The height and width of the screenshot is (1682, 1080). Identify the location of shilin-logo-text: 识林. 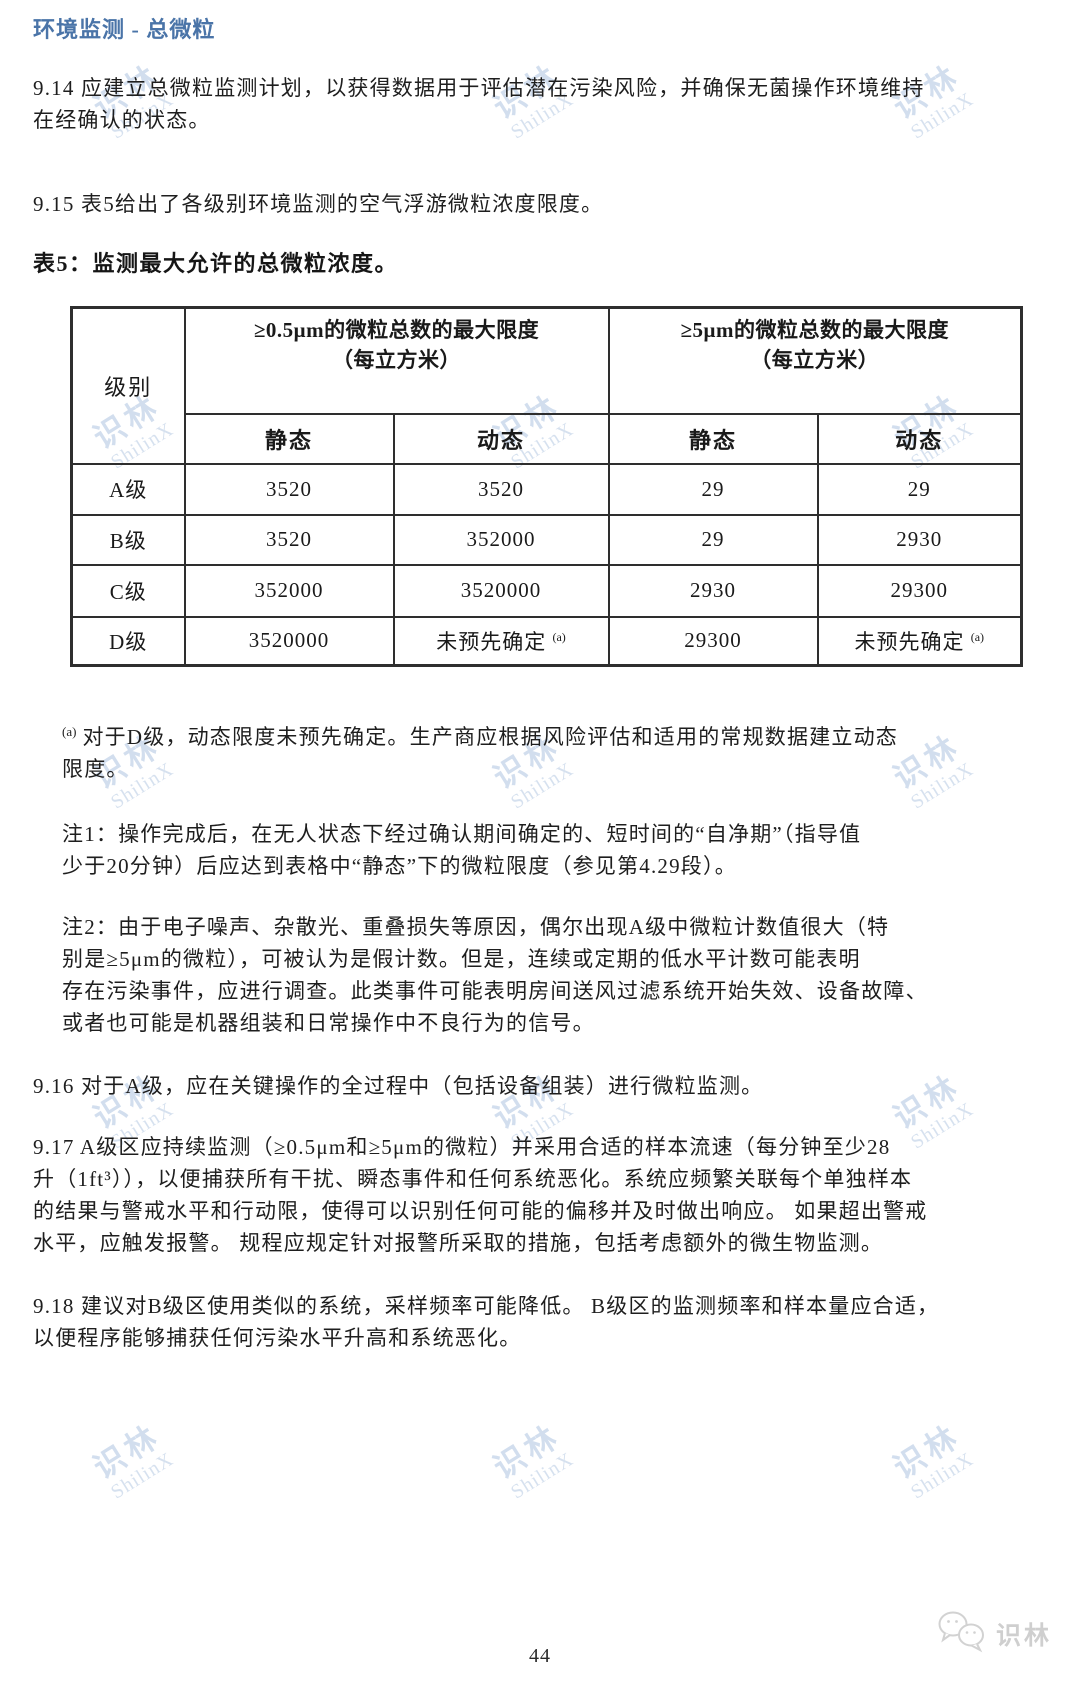
(1024, 1636).